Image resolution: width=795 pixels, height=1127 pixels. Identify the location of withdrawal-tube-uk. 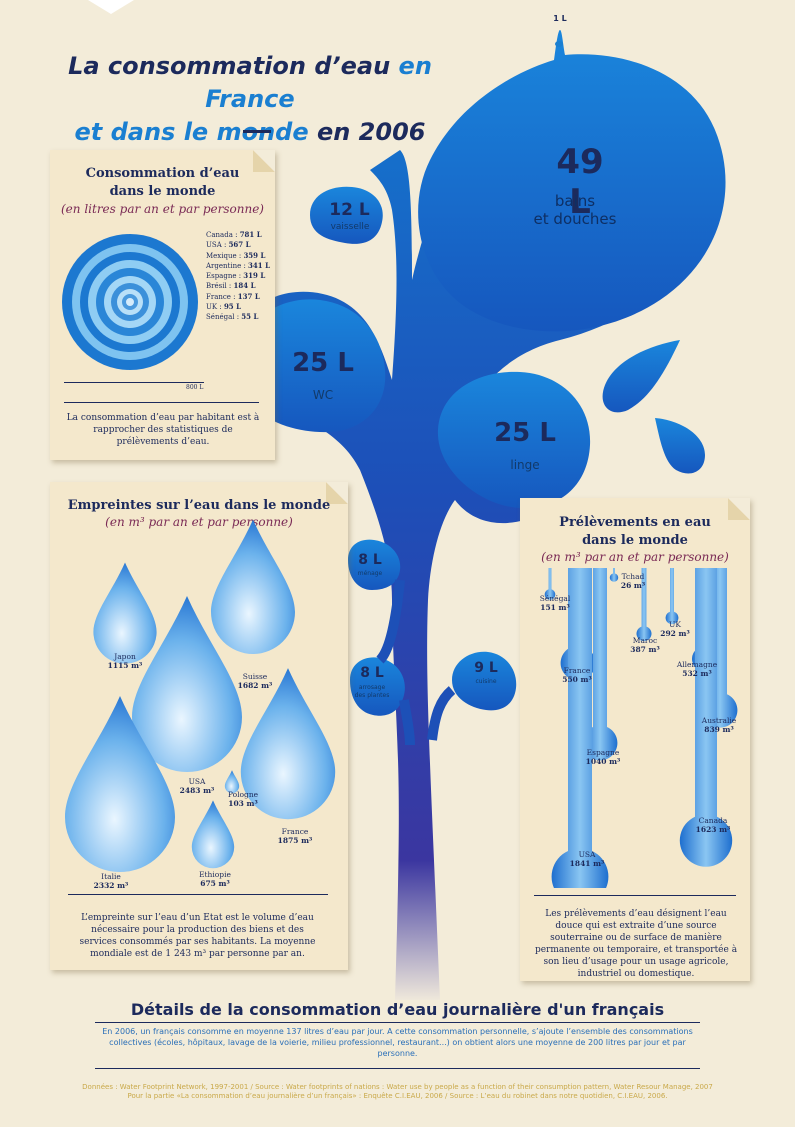
(672, 596).